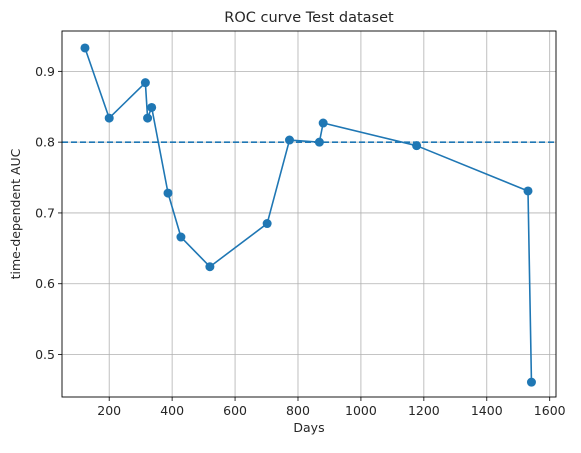 Image resolution: width=581 pixels, height=453 pixels. What do you see at coordinates (45, 354) in the screenshot?
I see `y-tick-label: 0.5` at bounding box center [45, 354].